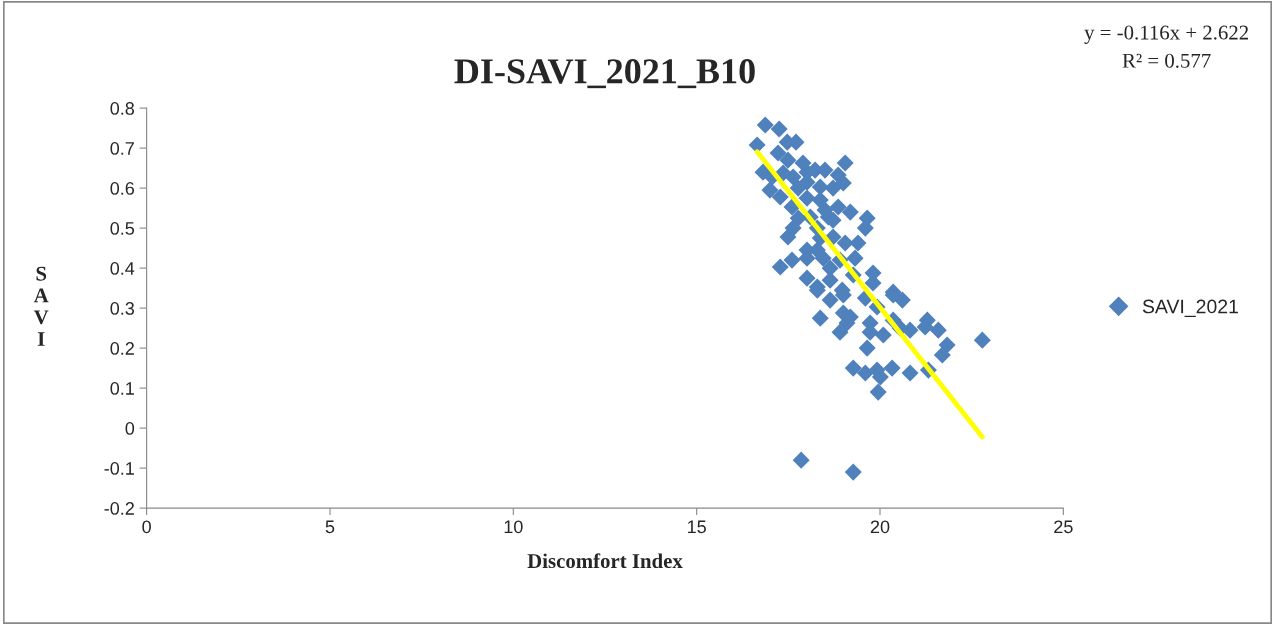  What do you see at coordinates (122, 228) in the screenshot?
I see `y-tick-label: 0.5` at bounding box center [122, 228].